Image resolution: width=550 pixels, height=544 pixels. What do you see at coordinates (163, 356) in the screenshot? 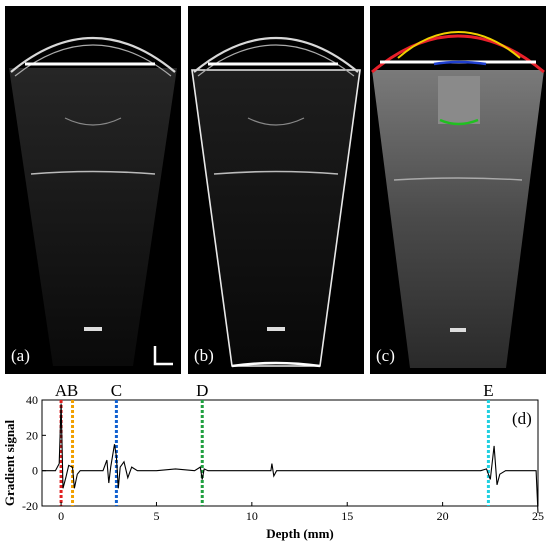
I see `scale-bar` at bounding box center [163, 356].